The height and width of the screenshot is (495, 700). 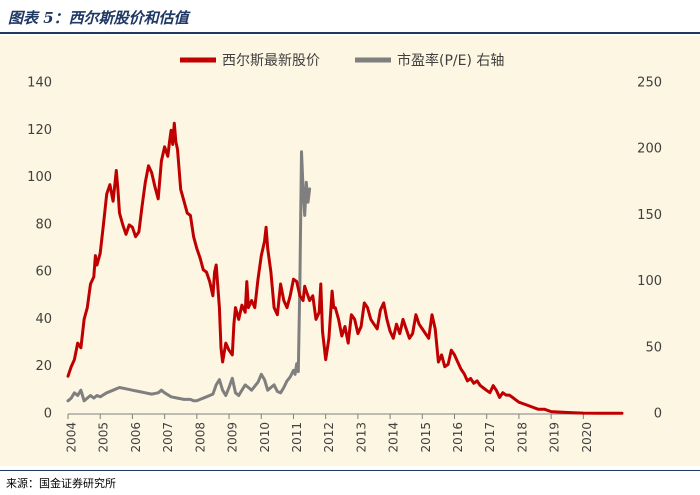 I want to click on y-right-tick-label: 200, so click(x=649, y=149).